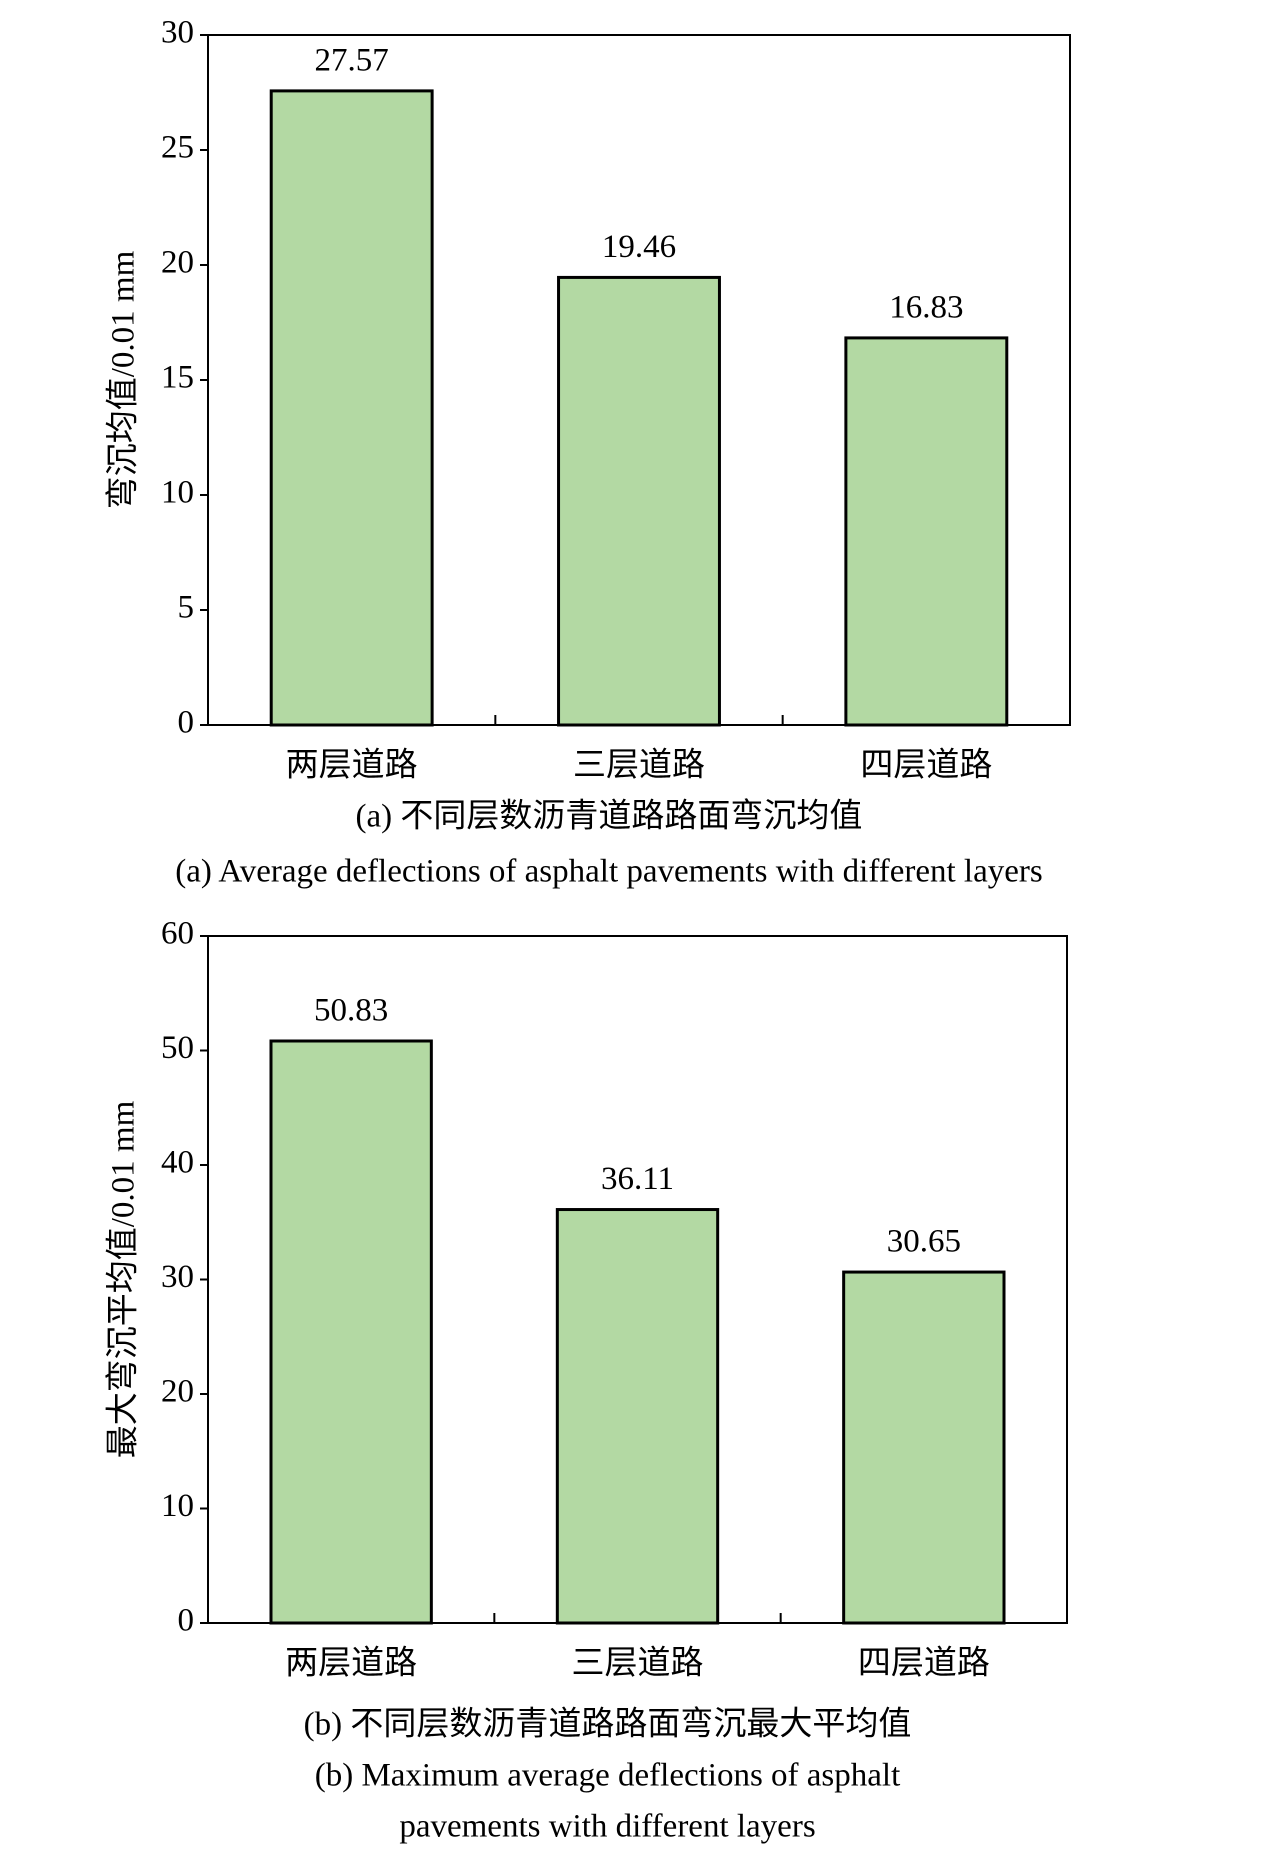 The height and width of the screenshot is (1872, 1276). What do you see at coordinates (177, 1163) in the screenshot?
I see `y-tick-label: 40` at bounding box center [177, 1163].